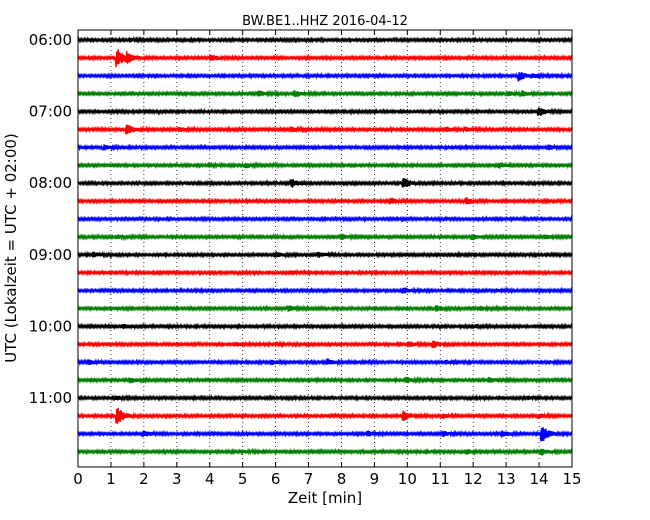 This screenshot has height=520, width=650. I want to click on x-tick-label: 4, so click(210, 479).